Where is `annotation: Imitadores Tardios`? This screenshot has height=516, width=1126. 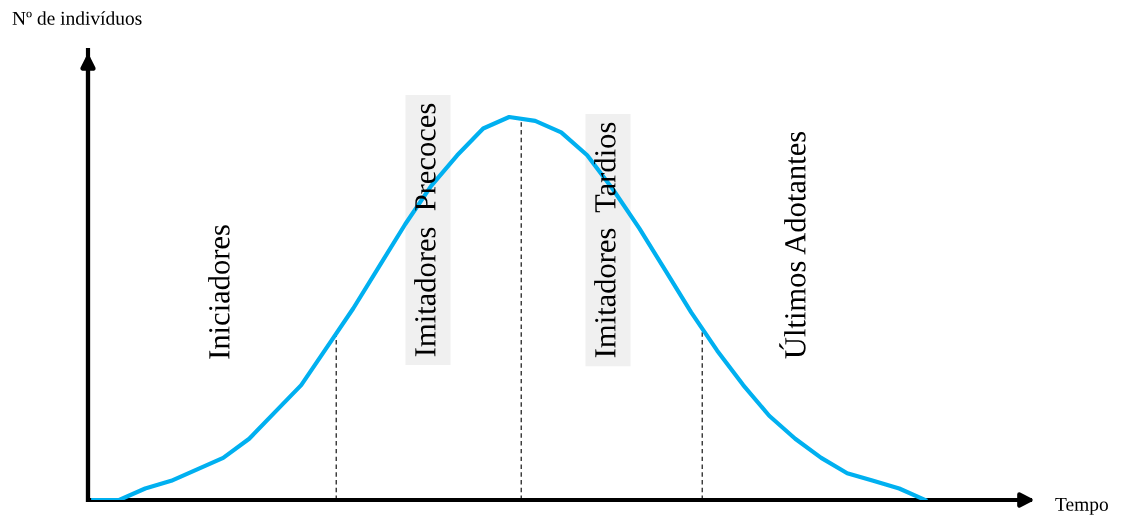 annotation: Imitadores Tardios is located at coordinates (605, 240).